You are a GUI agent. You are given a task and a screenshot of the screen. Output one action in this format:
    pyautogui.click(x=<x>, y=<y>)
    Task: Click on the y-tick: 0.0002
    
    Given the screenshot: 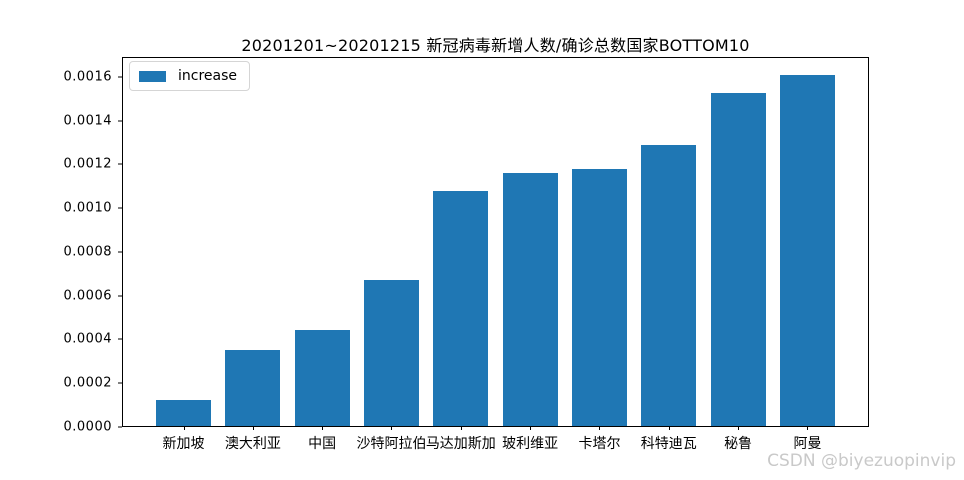 What is the action you would take?
    pyautogui.click(x=92, y=383)
    